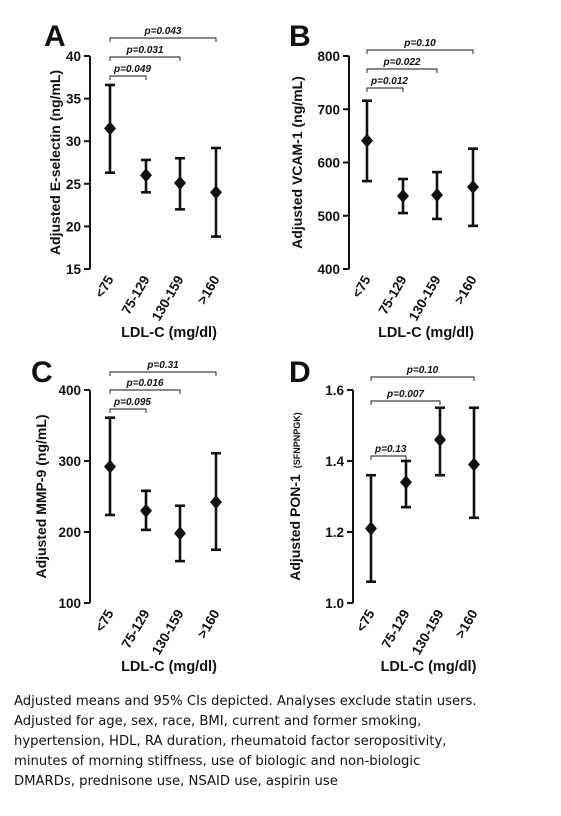  Describe the element at coordinates (145, 383) in the screenshot. I see `p-value-label: p=0.016` at that location.